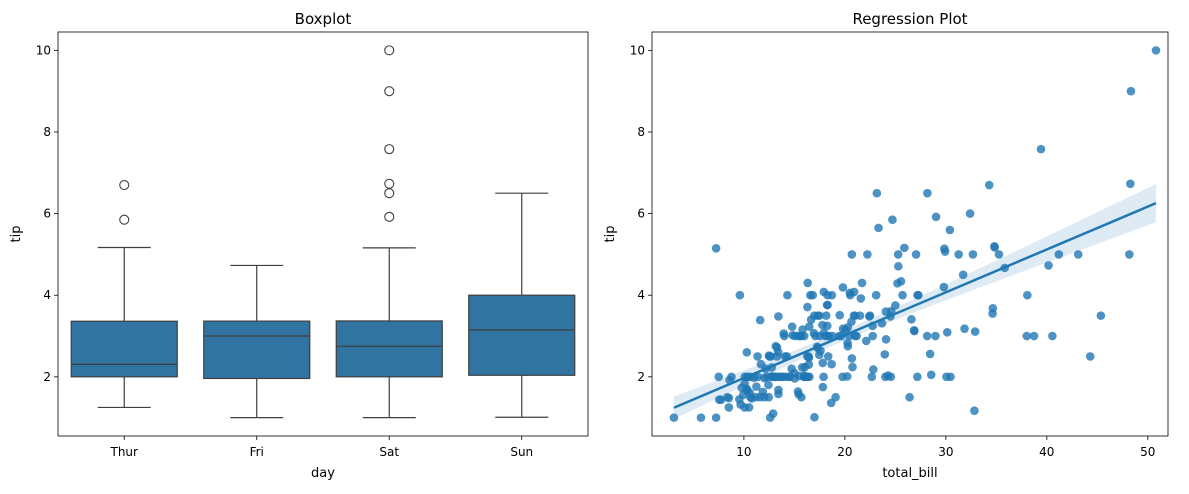 The height and width of the screenshot is (494, 1189). What do you see at coordinates (389, 452) in the screenshot?
I see `x-tick-label: Sat` at bounding box center [389, 452].